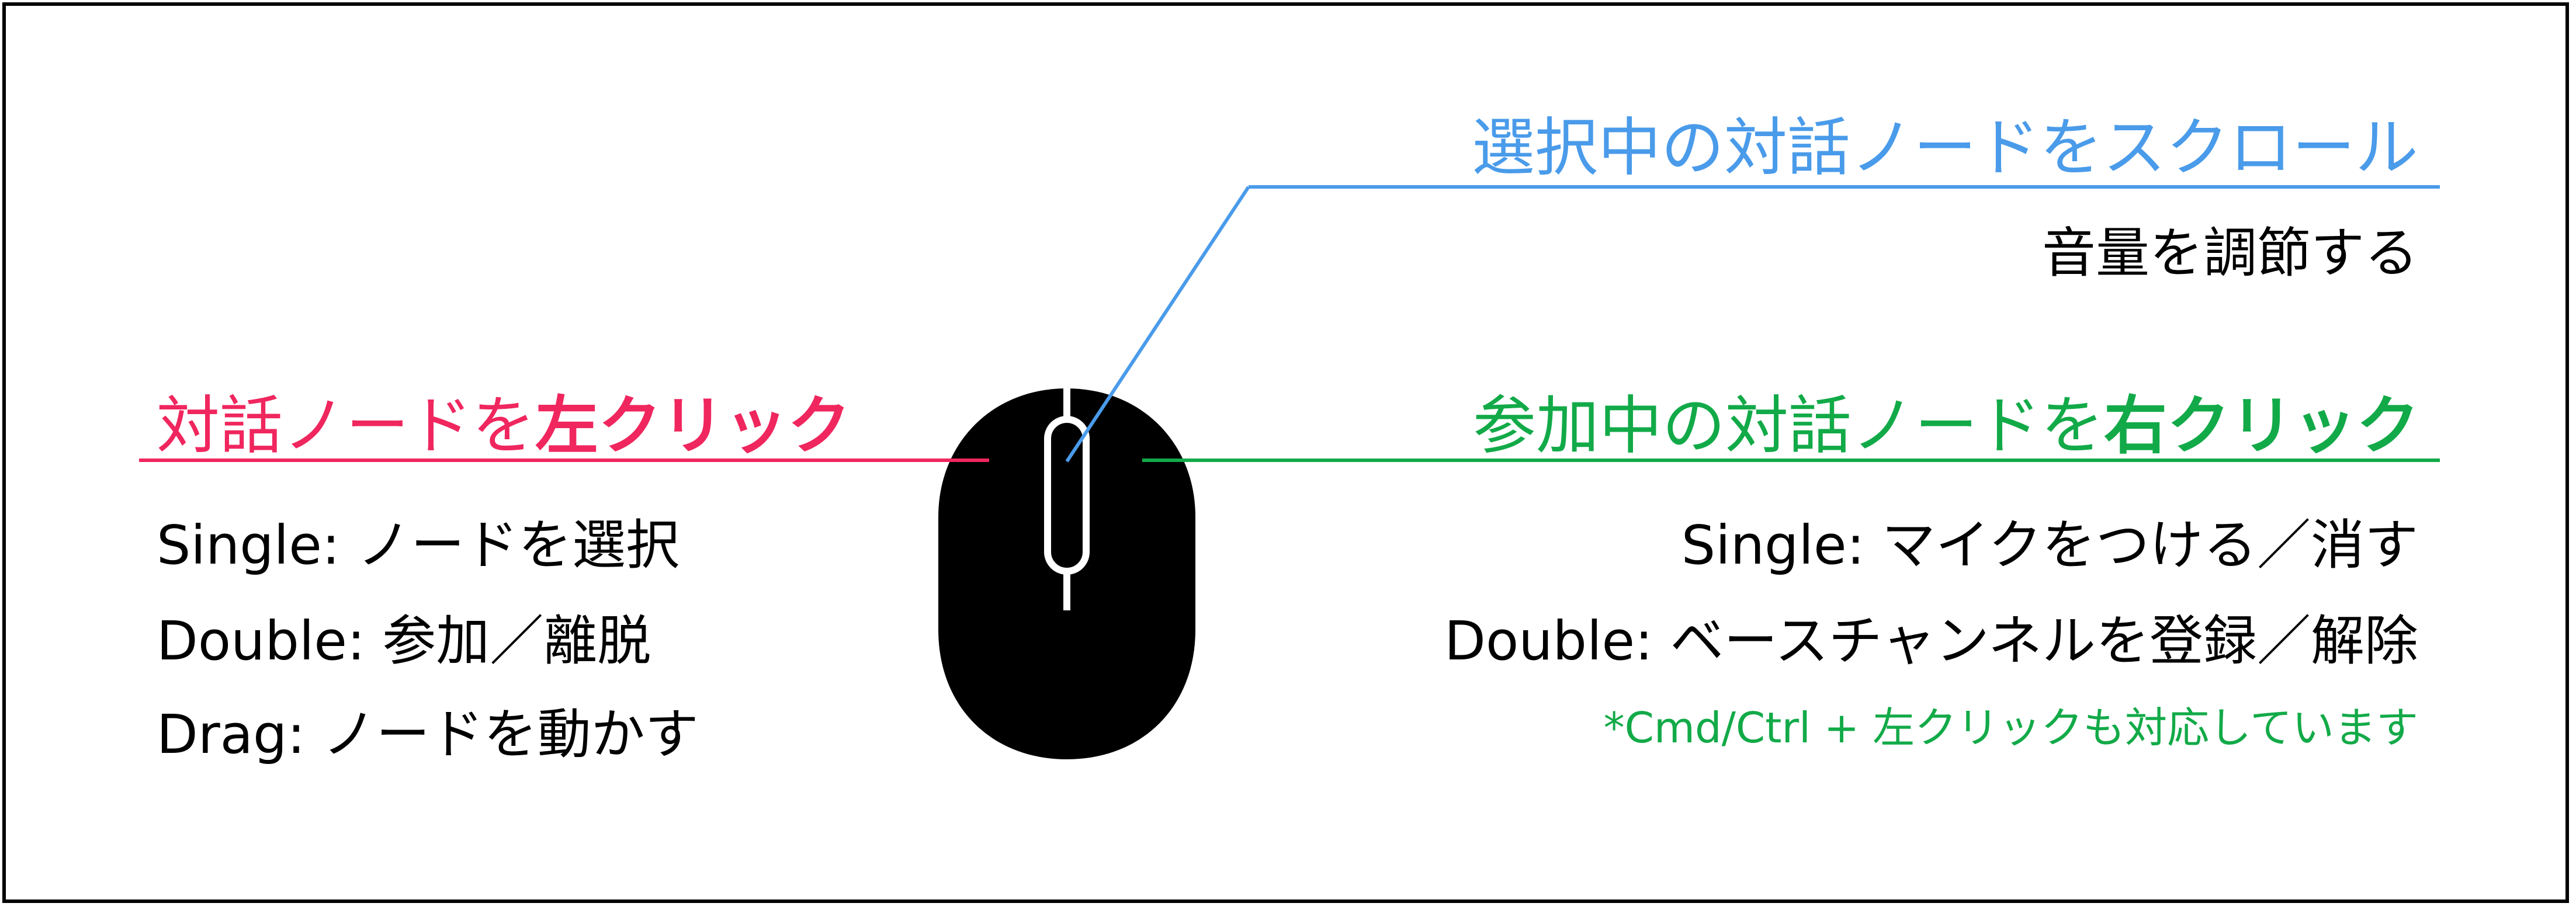  Describe the element at coordinates (346, 426) in the screenshot. I see `left-click-heading-prefix: 対話ノードを` at that location.